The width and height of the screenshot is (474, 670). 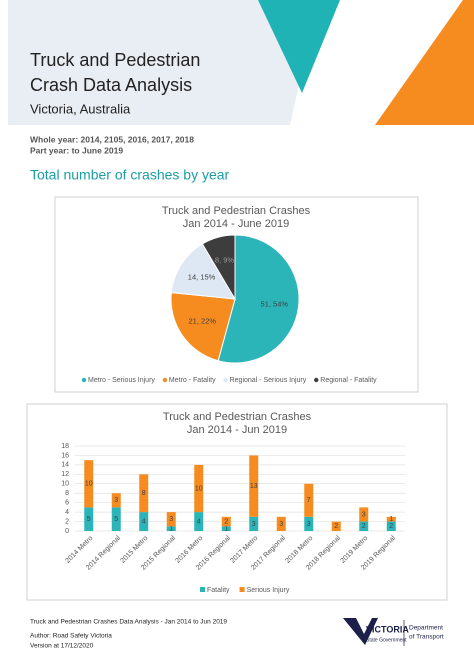 What do you see at coordinates (275, 303) in the screenshot?
I see `data-label: 51, 54%` at bounding box center [275, 303].